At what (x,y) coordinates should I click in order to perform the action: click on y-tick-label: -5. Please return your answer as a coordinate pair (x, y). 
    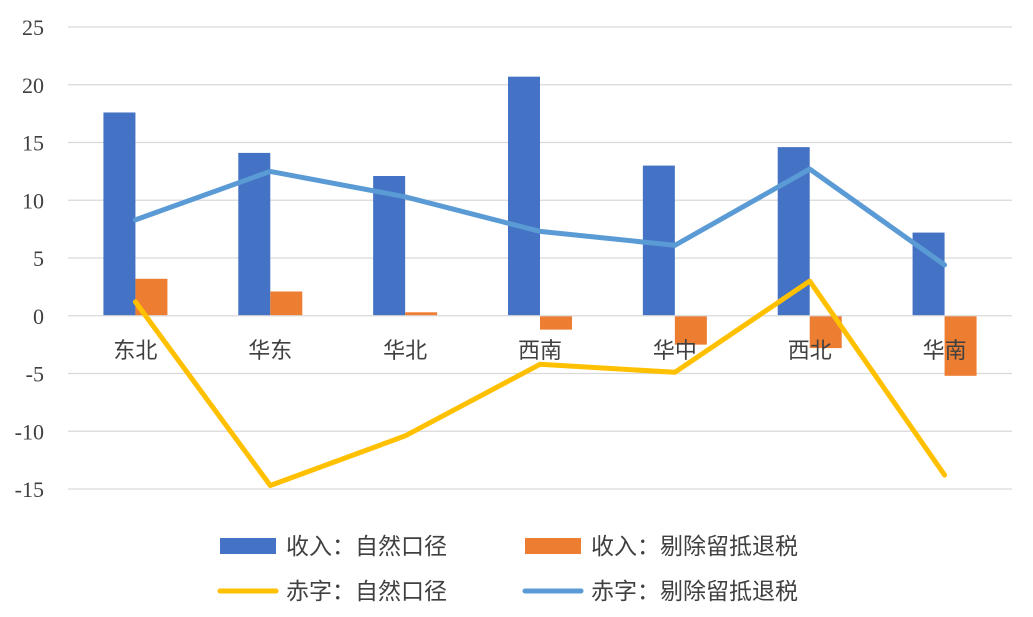
    Looking at the image, I should click on (35, 374).